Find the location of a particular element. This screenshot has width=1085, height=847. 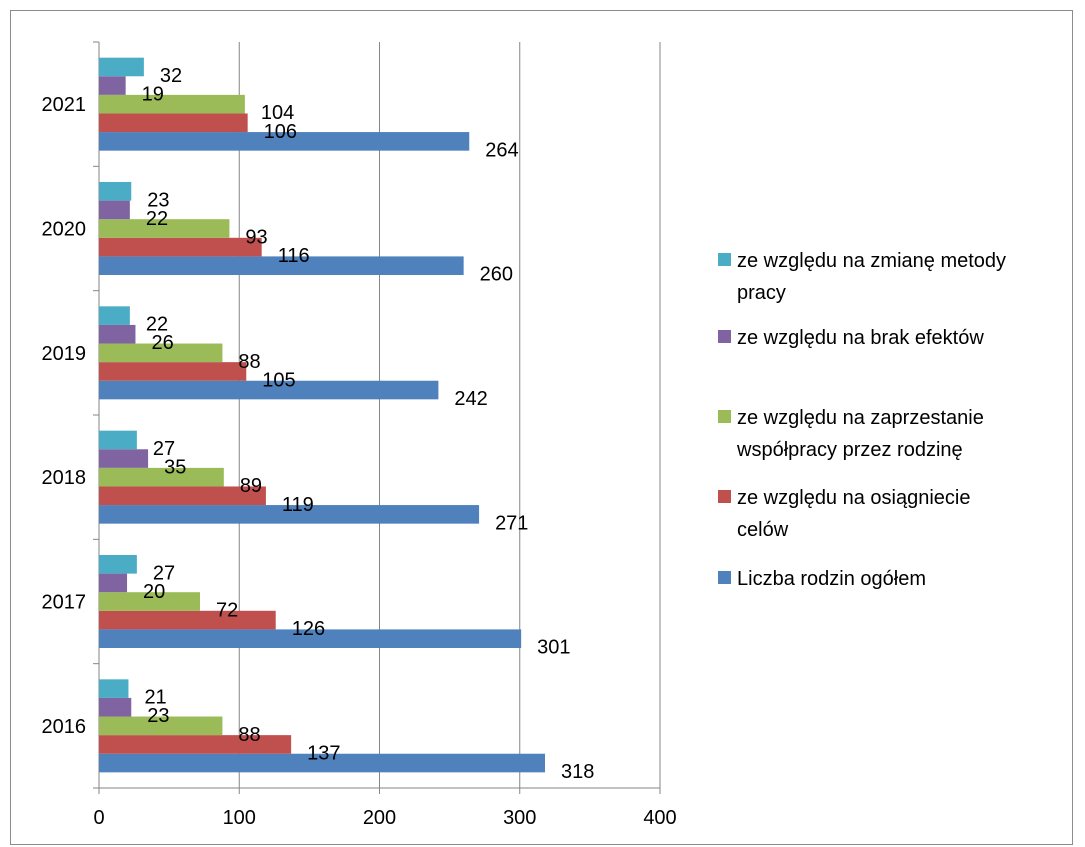

data-label: 301 is located at coordinates (553, 648).